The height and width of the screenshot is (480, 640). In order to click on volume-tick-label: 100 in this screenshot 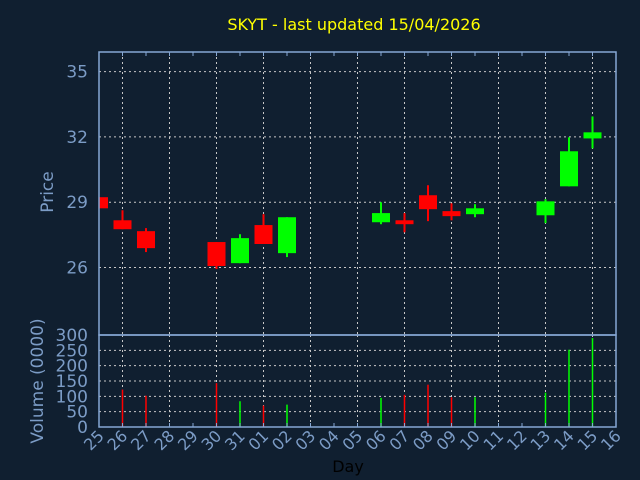, I will do `click(72, 397)`.